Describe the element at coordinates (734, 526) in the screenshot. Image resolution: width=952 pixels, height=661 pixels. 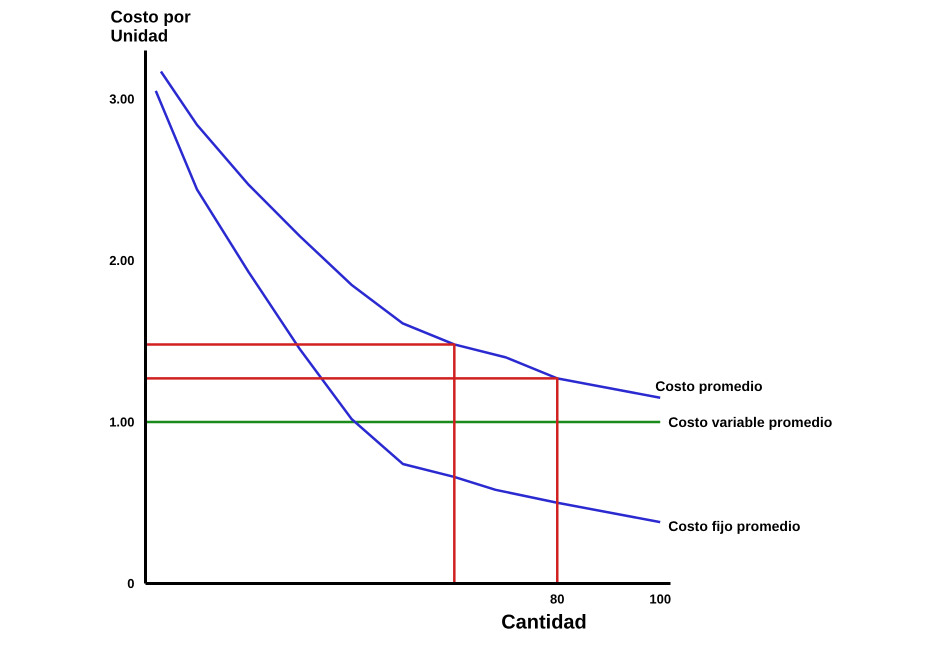
I see `series-label: Costo fijo promedio` at that location.